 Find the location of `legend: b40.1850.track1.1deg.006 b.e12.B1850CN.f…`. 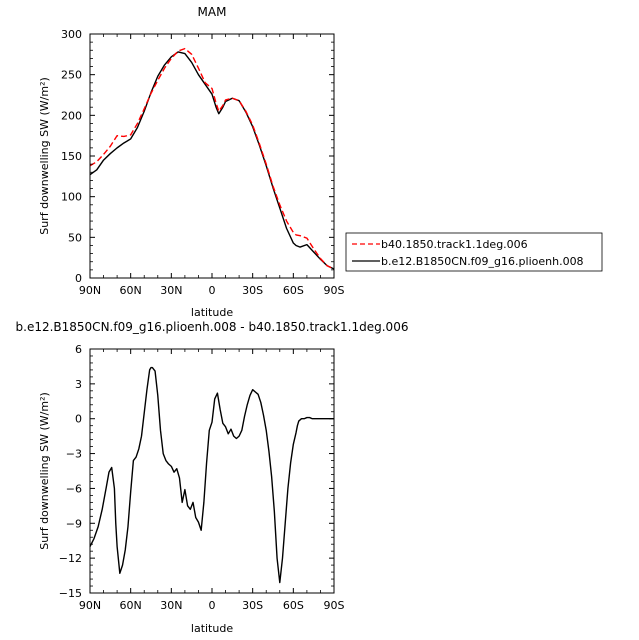

legend: b40.1850.track1.1deg.006 b.e12.B1850CN.f… is located at coordinates (474, 252).